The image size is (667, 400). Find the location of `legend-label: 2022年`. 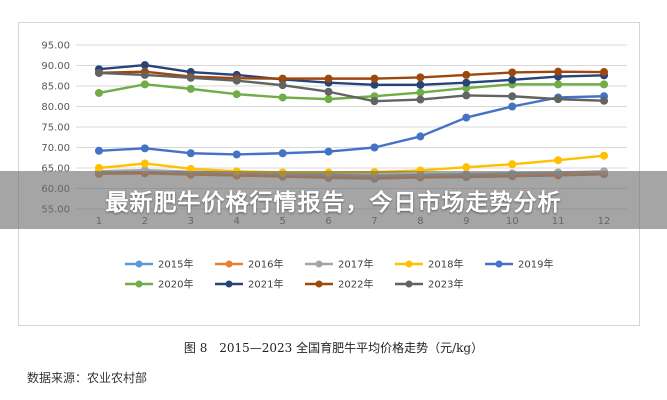

legend-label: 2022年 is located at coordinates (355, 284).